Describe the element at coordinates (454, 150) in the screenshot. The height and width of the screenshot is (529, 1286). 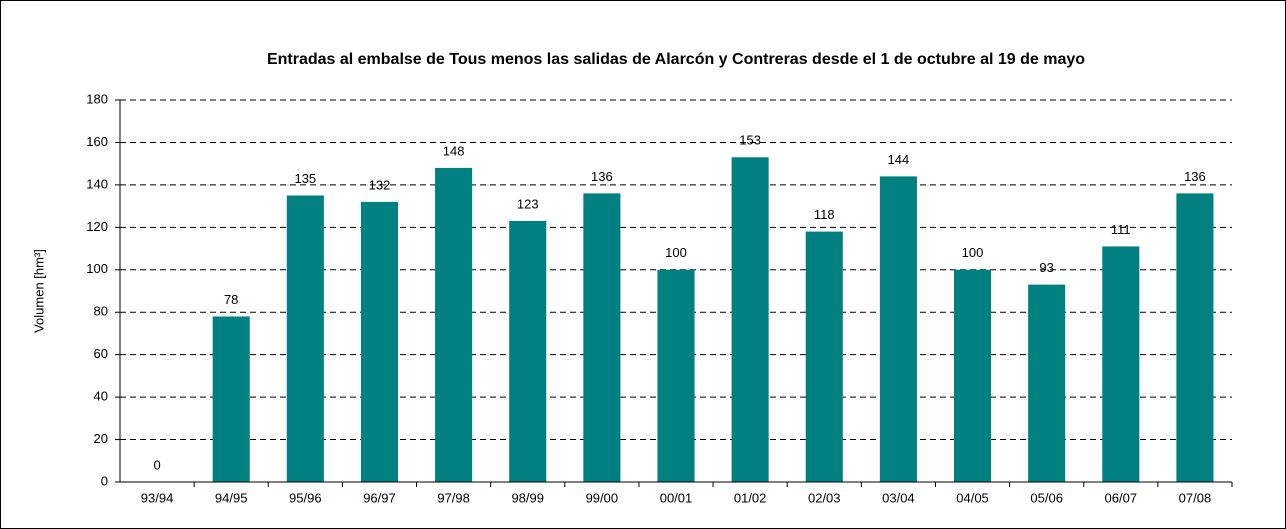
I see `value-label: 148` at that location.